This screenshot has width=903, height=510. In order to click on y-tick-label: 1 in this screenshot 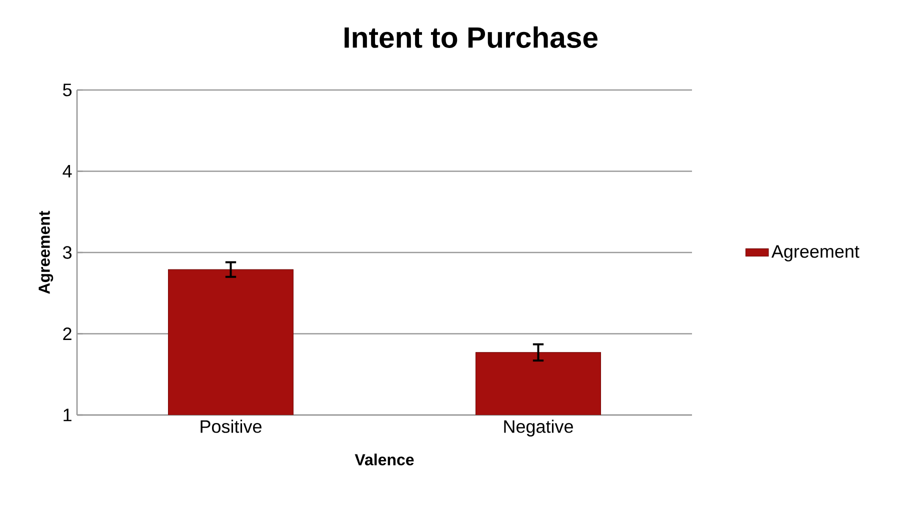, I will do `click(68, 415)`.